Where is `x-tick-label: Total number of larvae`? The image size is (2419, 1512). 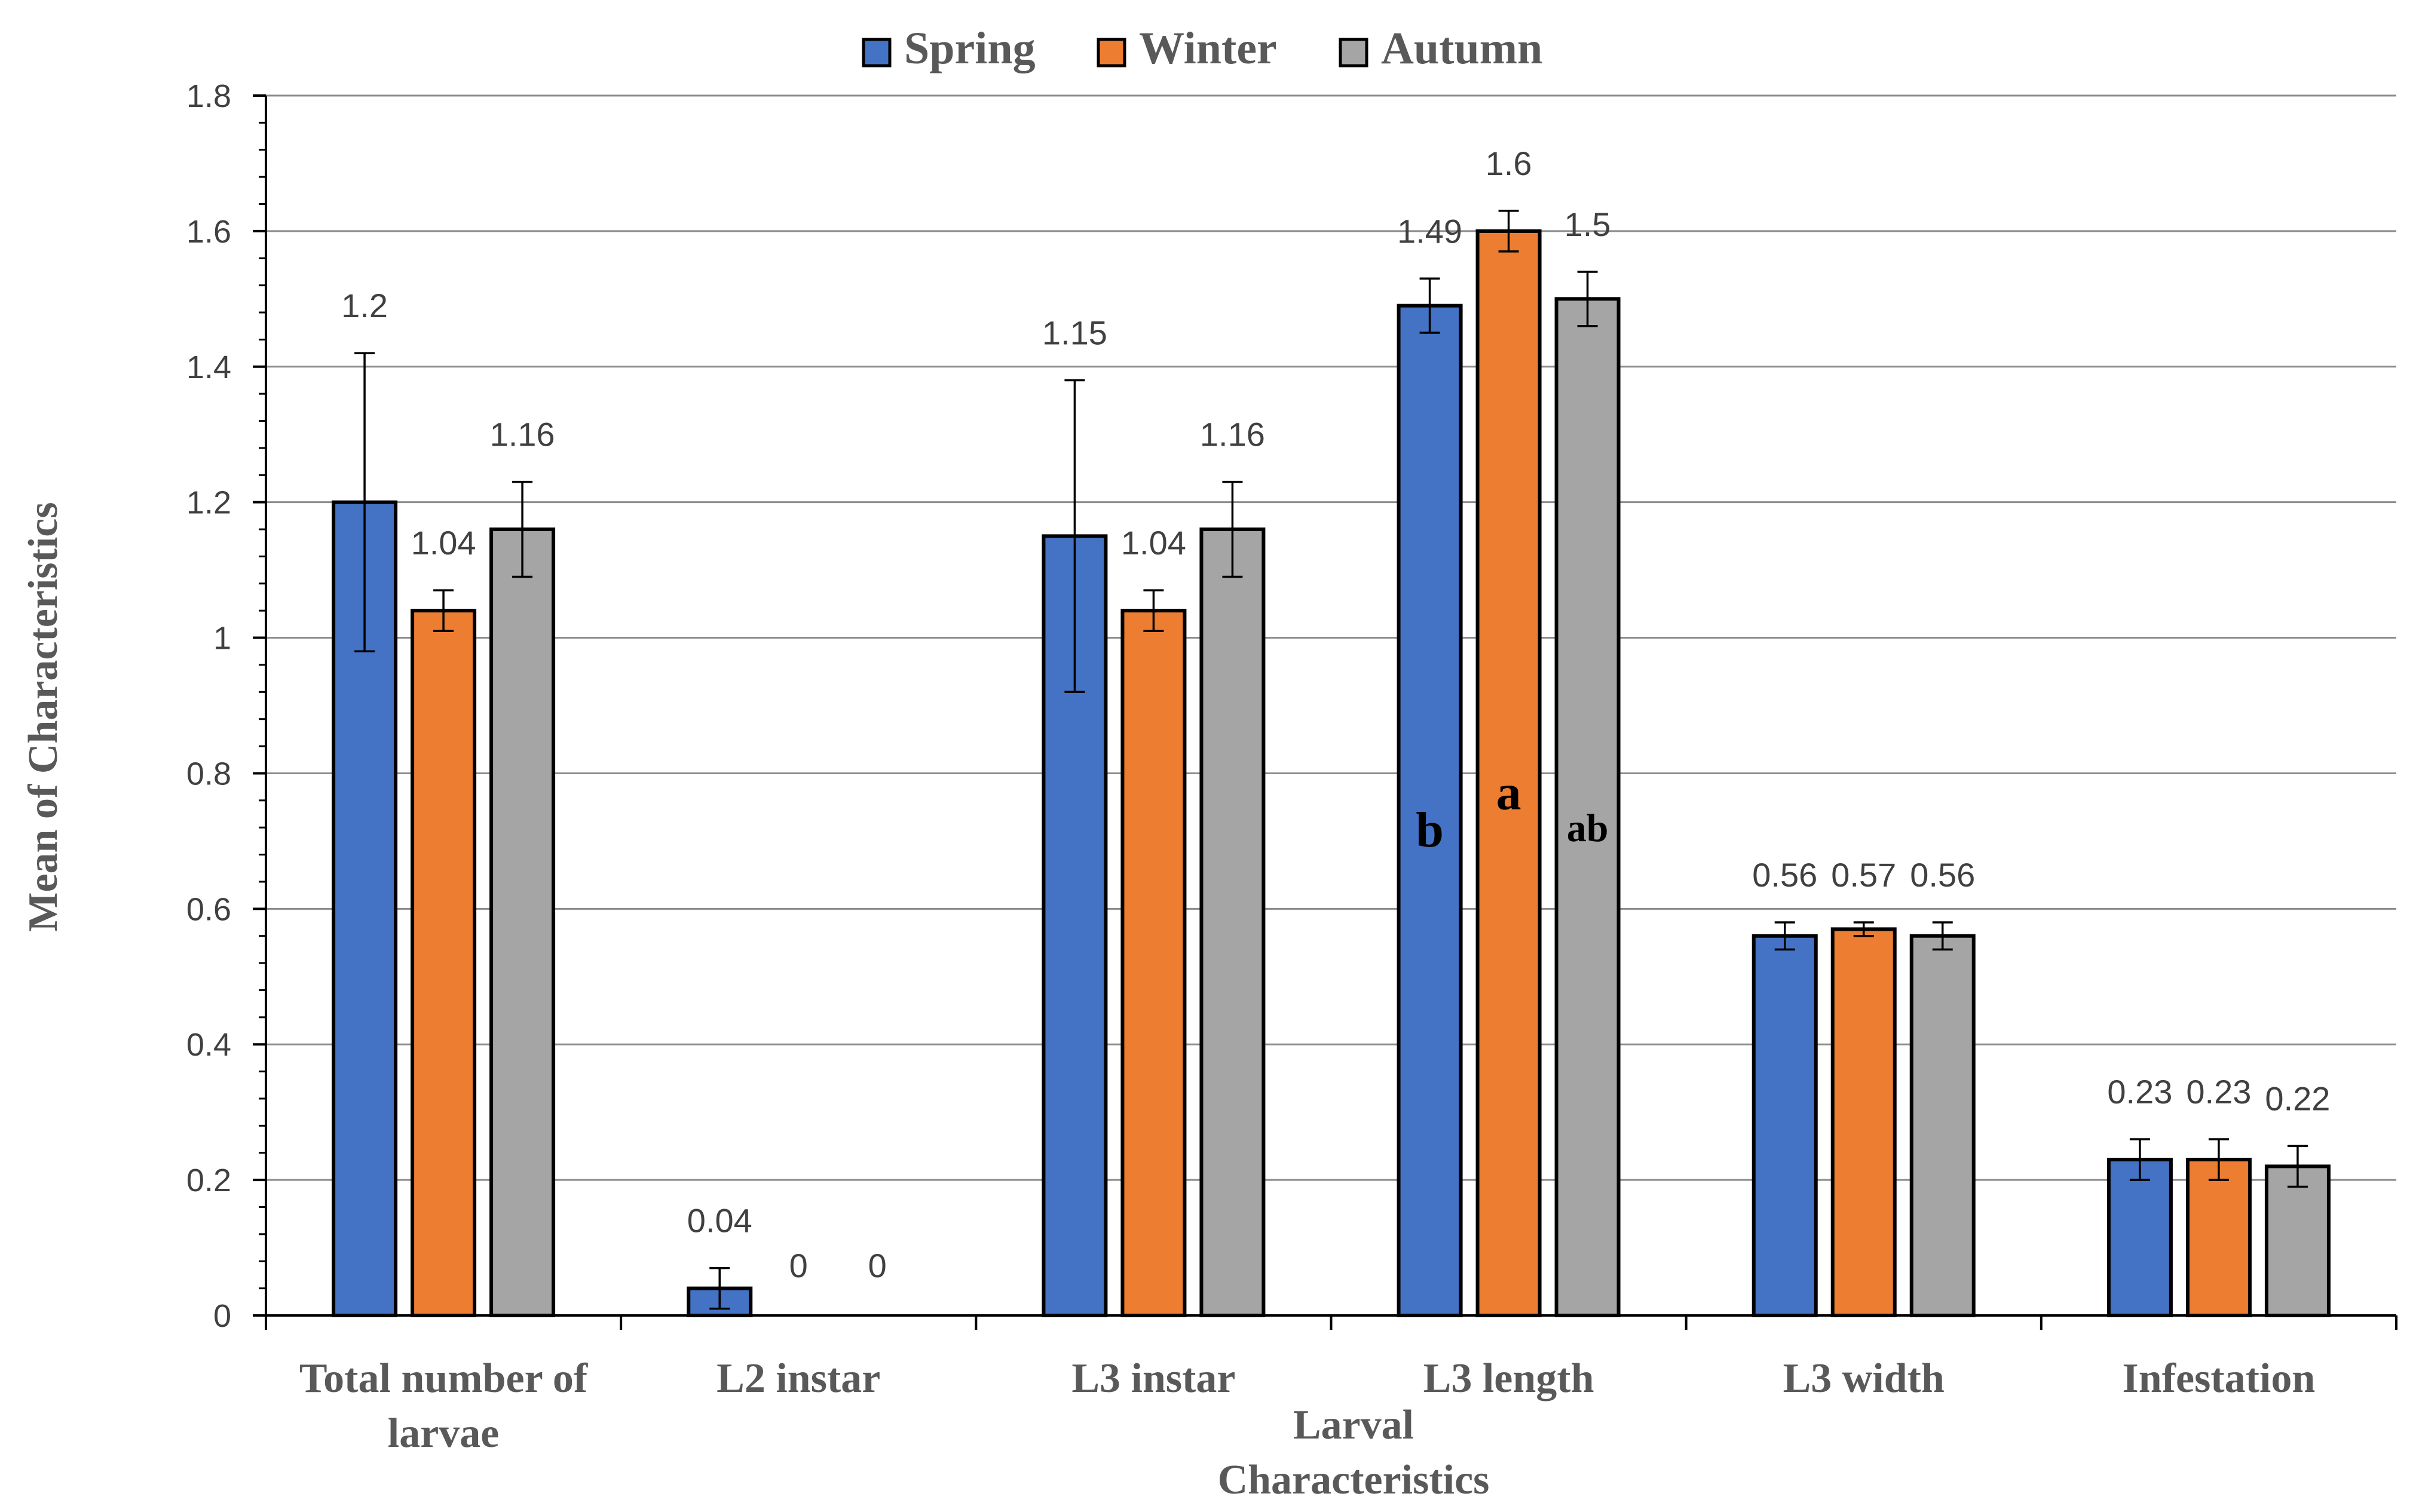 x-tick-label: Total number of larvae is located at coordinates (443, 1405).